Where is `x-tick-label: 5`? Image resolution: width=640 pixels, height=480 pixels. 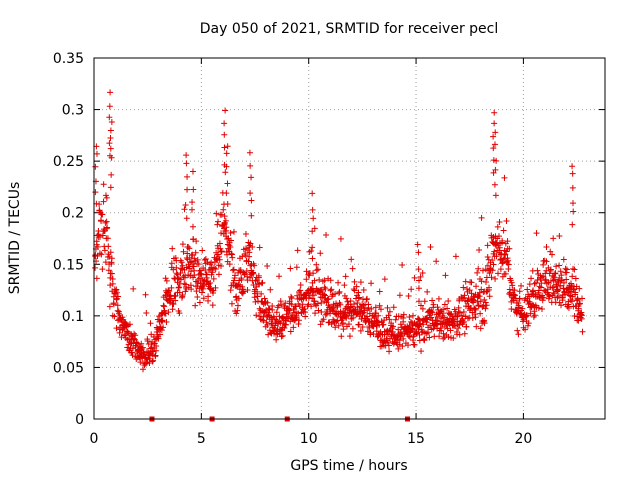
x-tick-label: 5 is located at coordinates (201, 439).